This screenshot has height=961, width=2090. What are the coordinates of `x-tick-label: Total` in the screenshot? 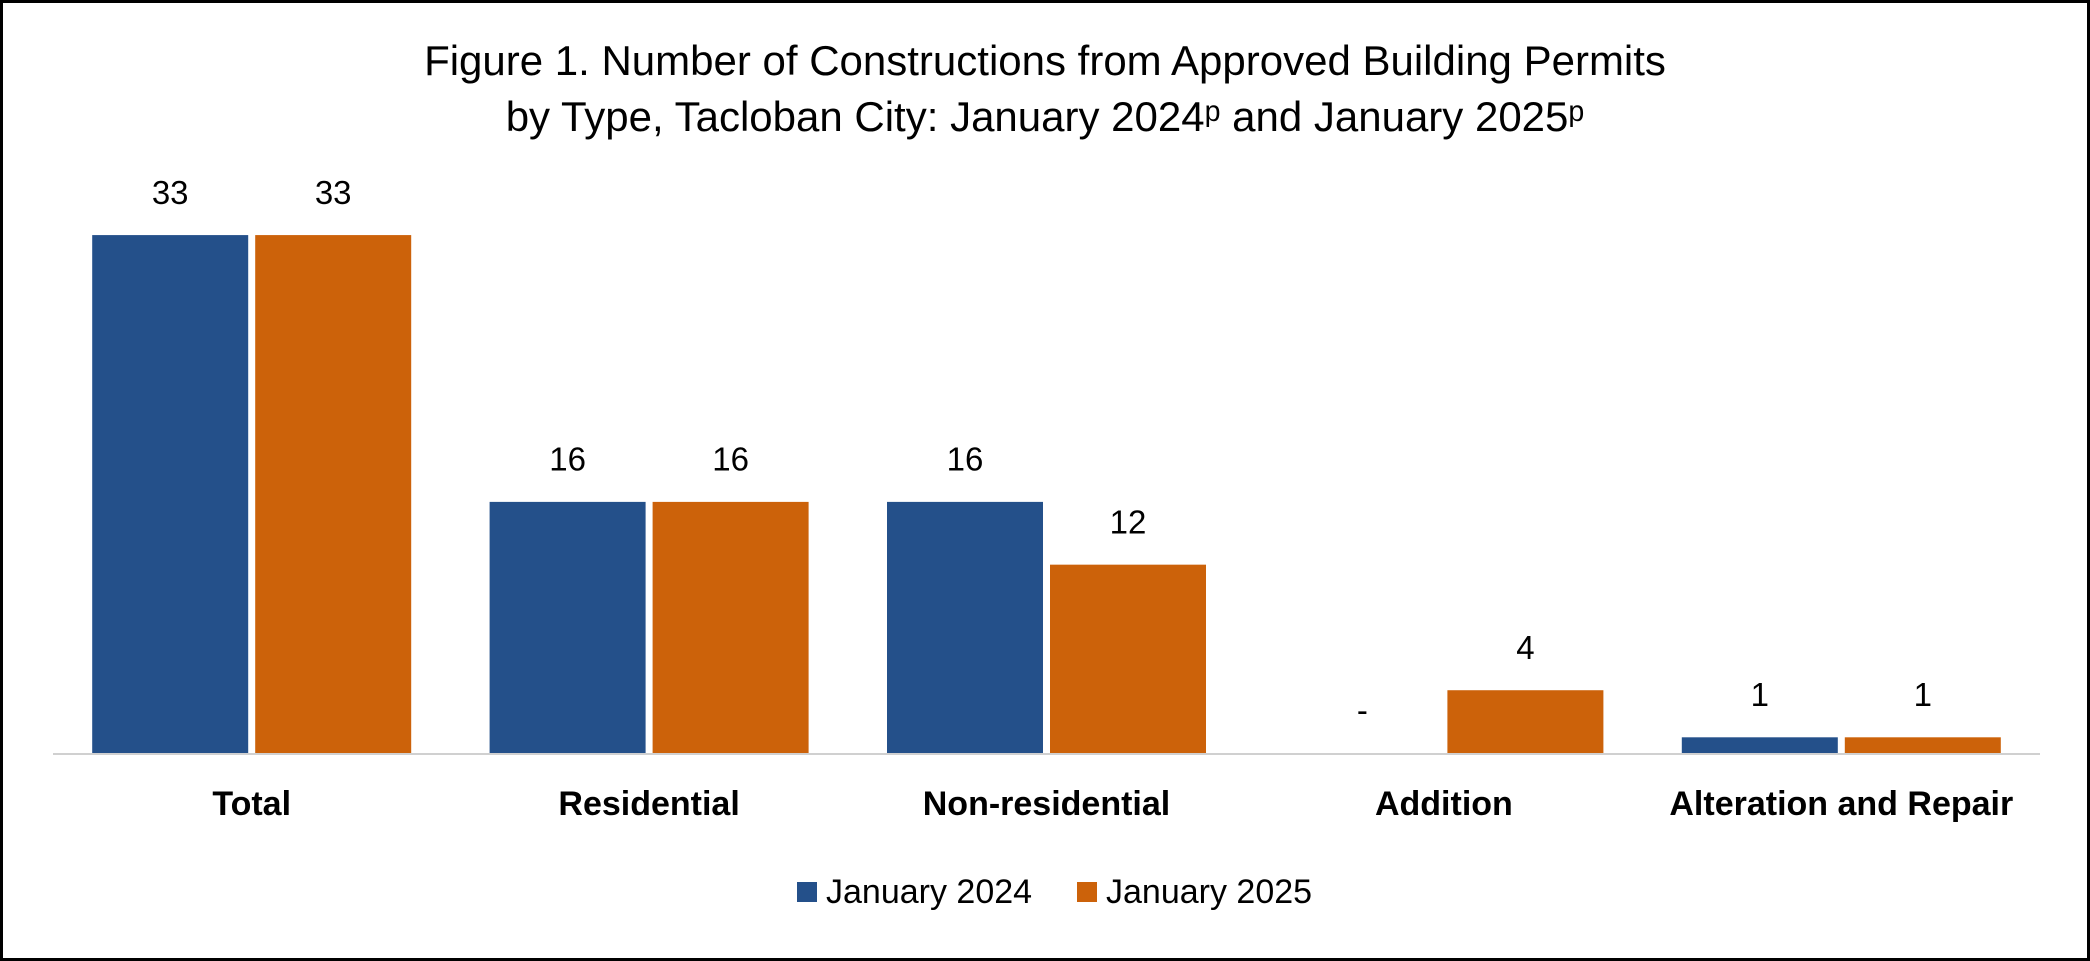 It's located at (251, 804).